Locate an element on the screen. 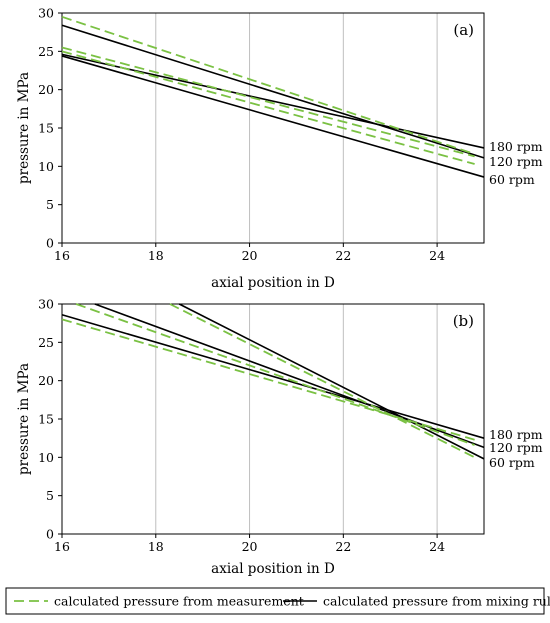  legend-measurement-label: calculated pressure from measurement is located at coordinates (179, 601).